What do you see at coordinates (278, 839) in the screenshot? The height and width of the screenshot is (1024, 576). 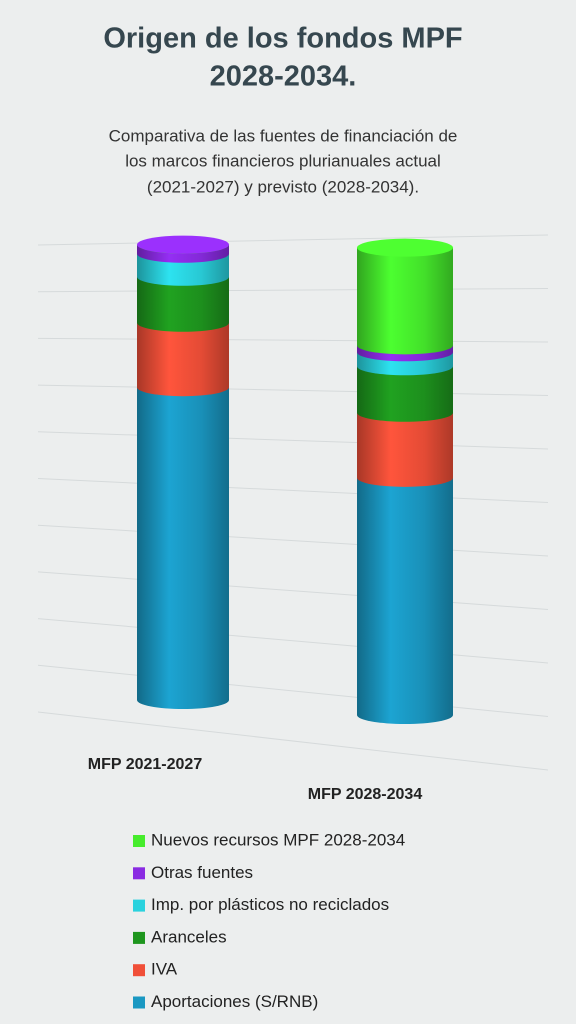 I see `legend-label: Nuevos recursos MPF 2028-2034` at bounding box center [278, 839].